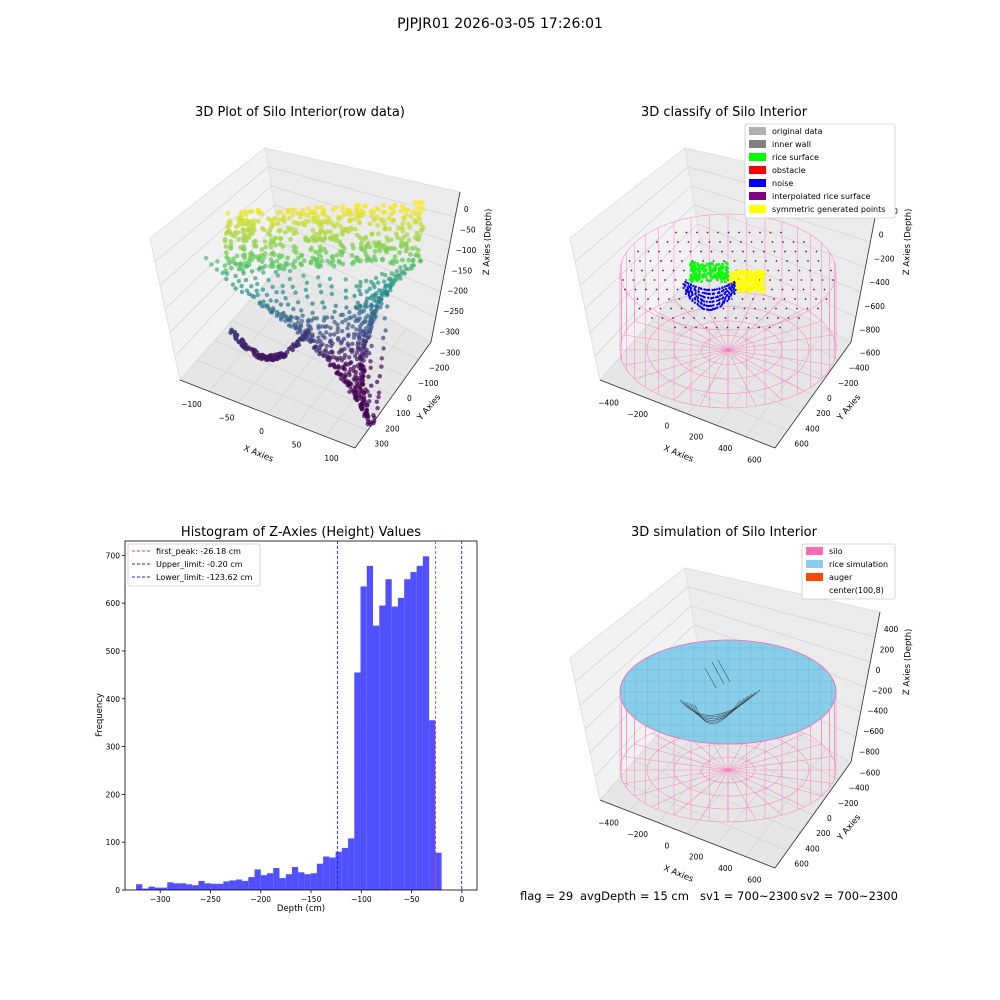 This screenshot has height=1000, width=1000. What do you see at coordinates (782, 183) in the screenshot?
I see `legend-label: noise` at bounding box center [782, 183].